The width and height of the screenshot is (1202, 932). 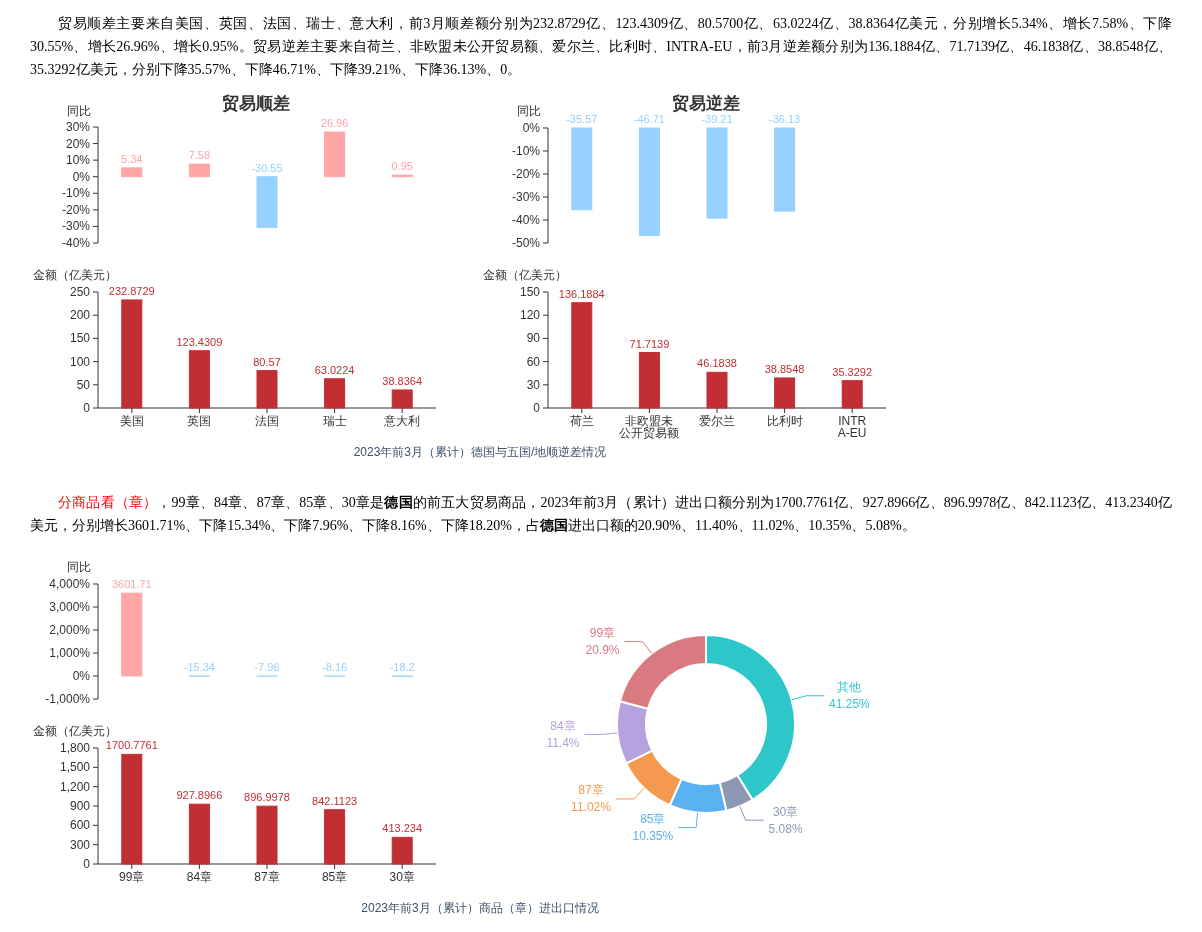 I want to click on data-label: 71.7139, so click(x=649, y=343).